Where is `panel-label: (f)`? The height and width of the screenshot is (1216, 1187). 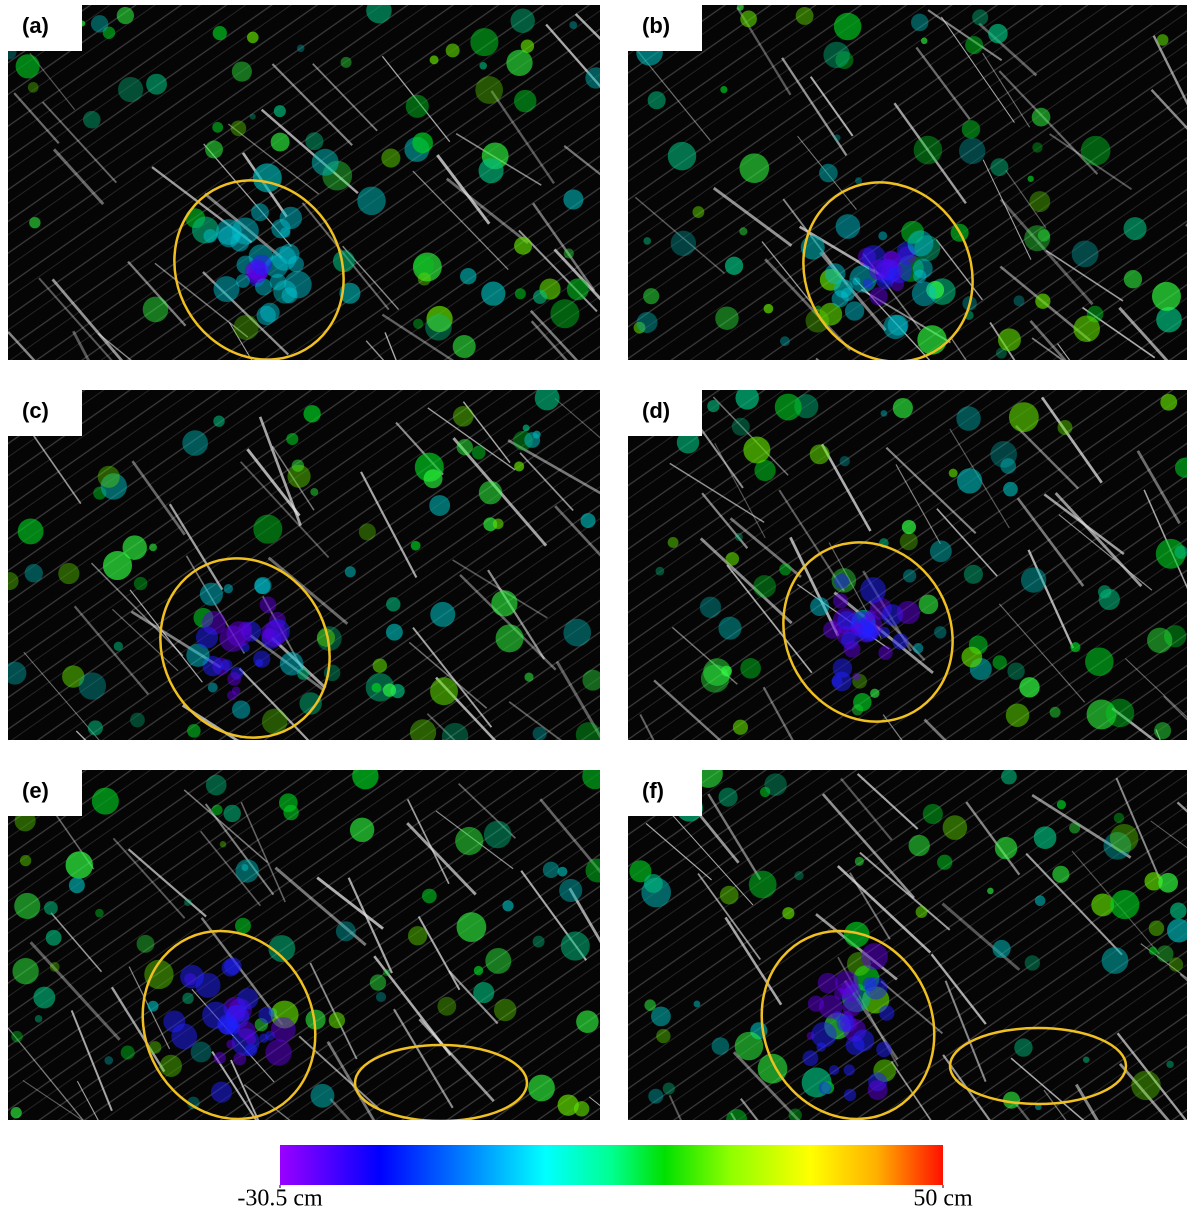
panel-label: (f) is located at coordinates (653, 790).